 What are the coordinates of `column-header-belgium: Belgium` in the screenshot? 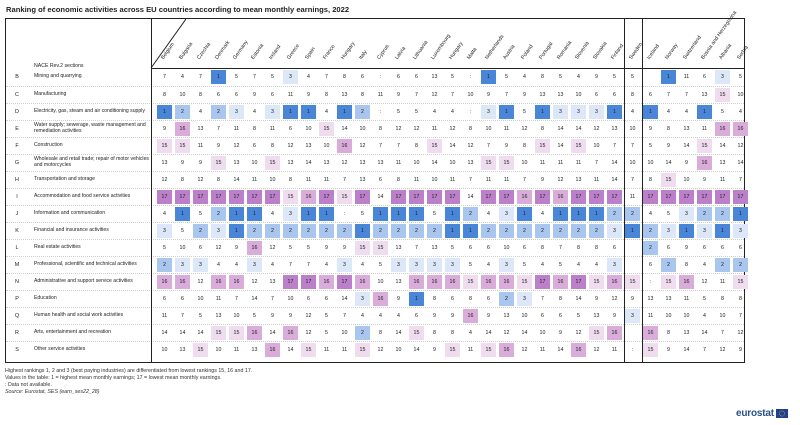 It's located at (166, 42).